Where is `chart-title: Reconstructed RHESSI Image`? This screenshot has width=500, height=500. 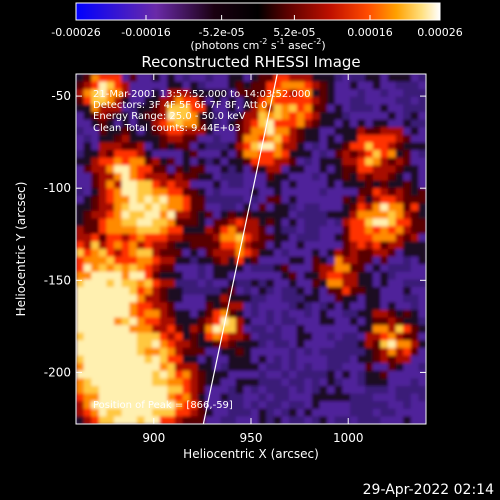
chart-title: Reconstructed RHESSI Image is located at coordinates (250, 62).